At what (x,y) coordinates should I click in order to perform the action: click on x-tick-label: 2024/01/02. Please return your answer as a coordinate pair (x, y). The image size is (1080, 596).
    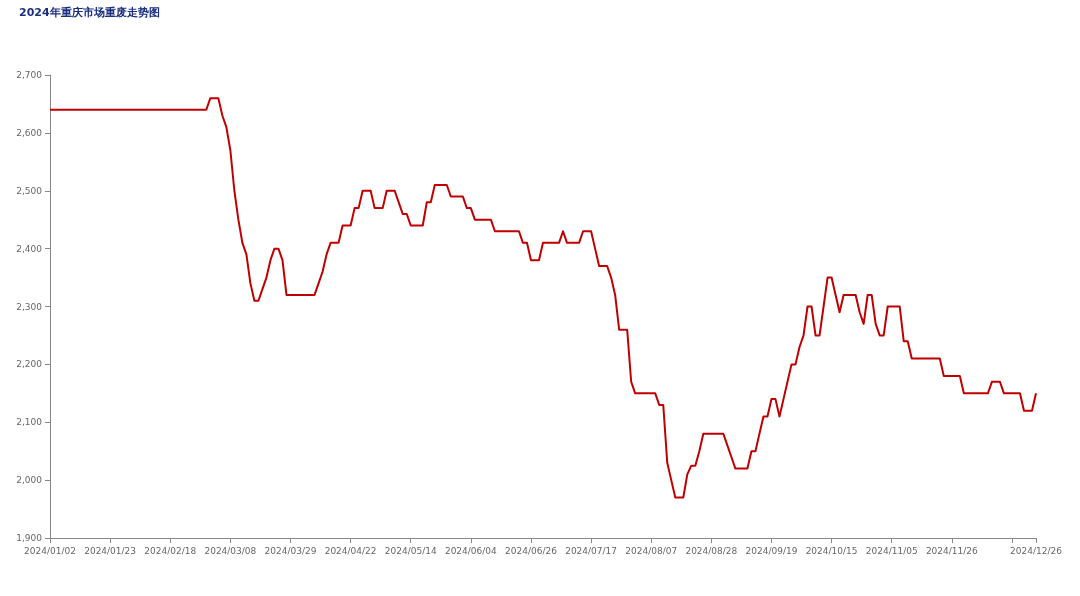
    Looking at the image, I should click on (50, 550).